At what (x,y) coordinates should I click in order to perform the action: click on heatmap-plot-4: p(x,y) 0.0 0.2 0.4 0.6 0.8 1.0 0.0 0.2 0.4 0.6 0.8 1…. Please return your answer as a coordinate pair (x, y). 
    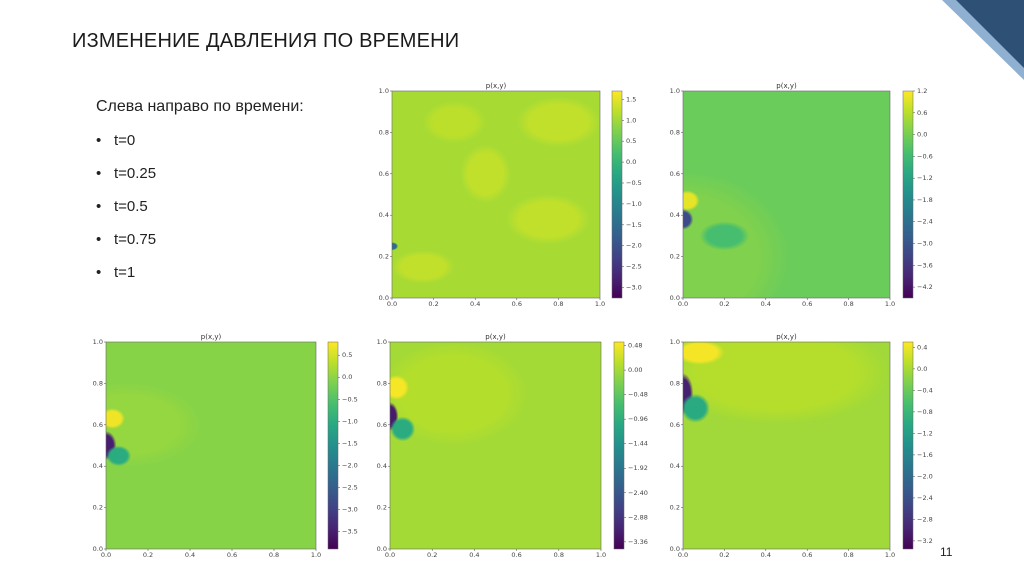
    Looking at the image, I should click on (512, 446).